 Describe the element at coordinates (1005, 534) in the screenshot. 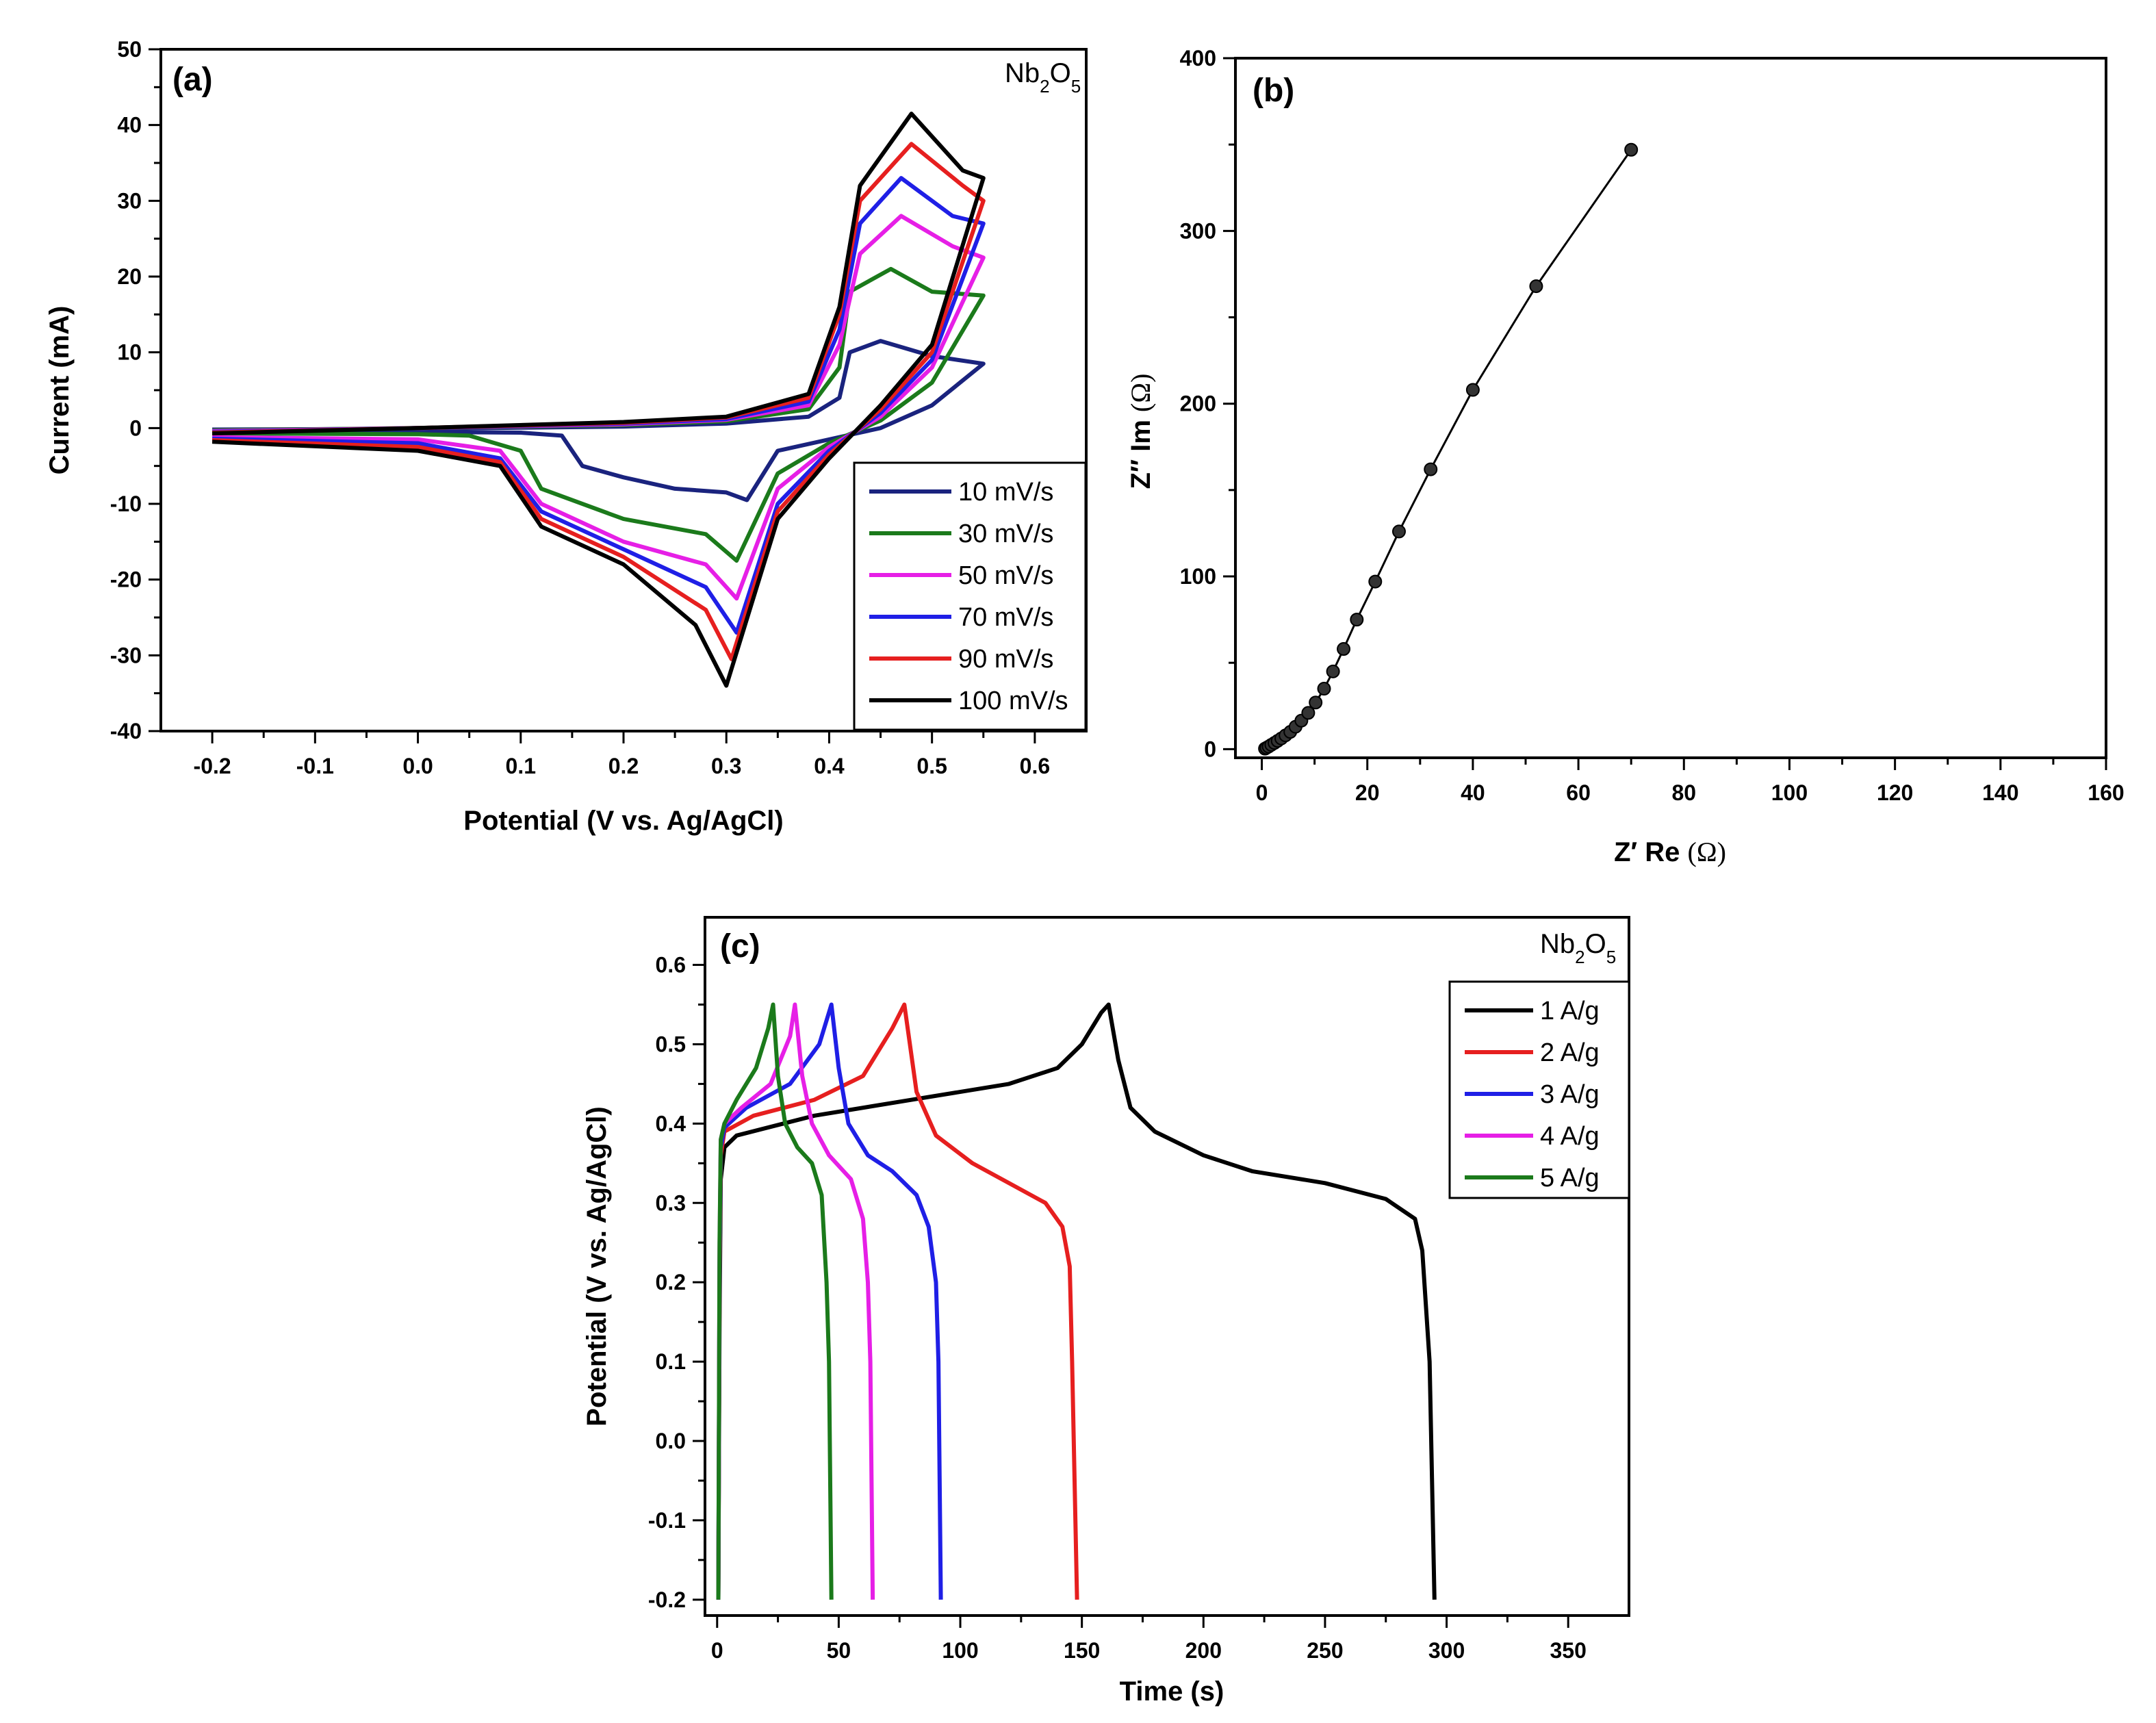

I see `panel-a-legend-label: 30 mV/s` at that location.